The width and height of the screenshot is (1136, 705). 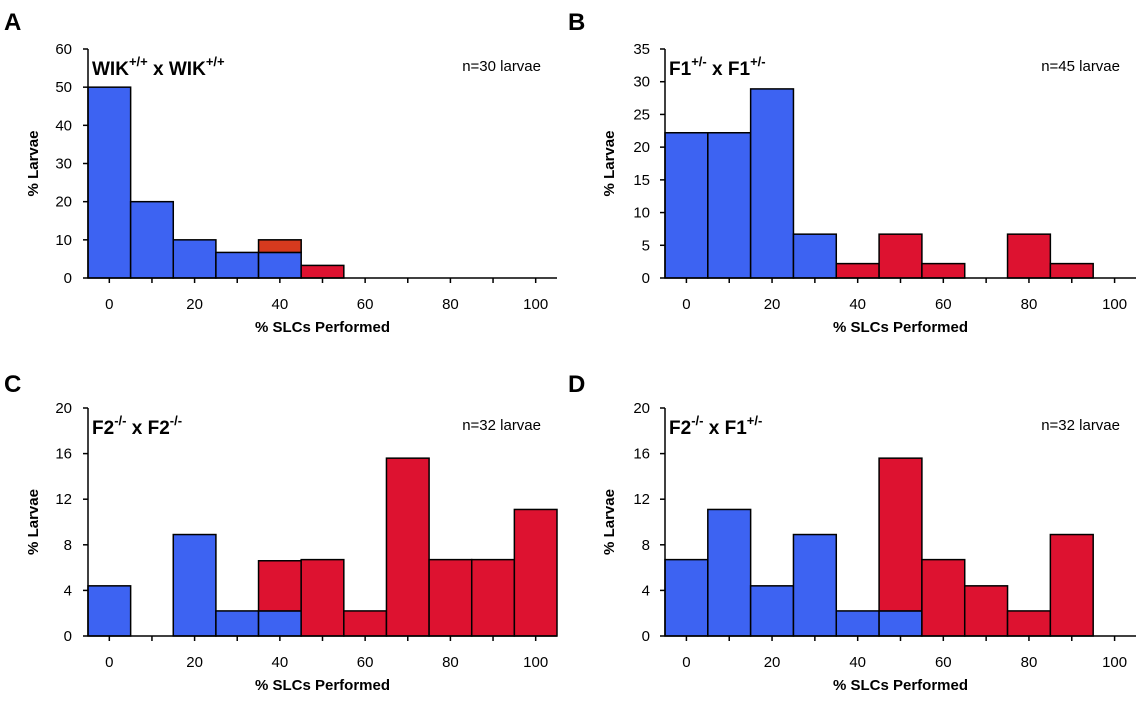 I want to click on y-tick-label: 50, so click(x=63, y=87).